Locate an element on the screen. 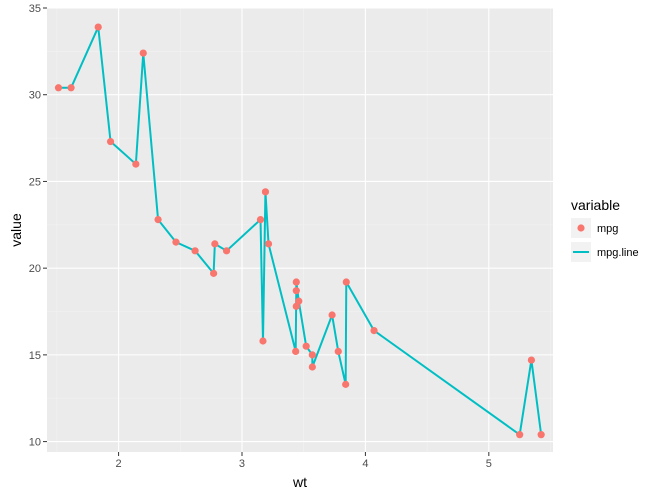  x-axis-title: wt is located at coordinates (299, 482).